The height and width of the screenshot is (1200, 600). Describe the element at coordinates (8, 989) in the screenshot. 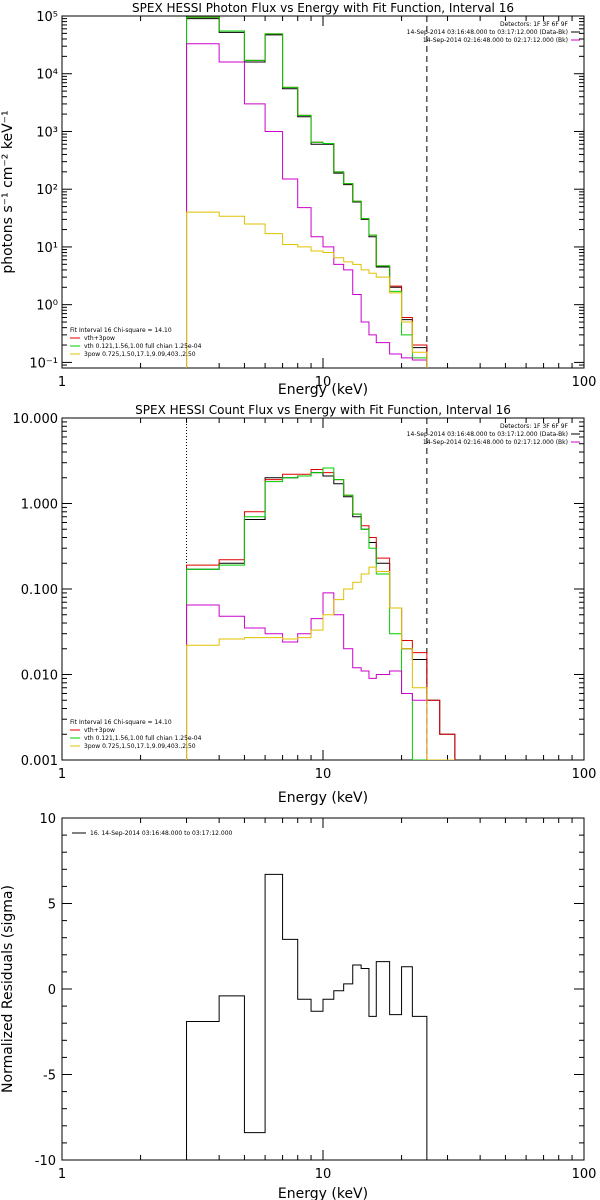

I see `y-axis-title: Normalized Residuals (sigma)` at that location.